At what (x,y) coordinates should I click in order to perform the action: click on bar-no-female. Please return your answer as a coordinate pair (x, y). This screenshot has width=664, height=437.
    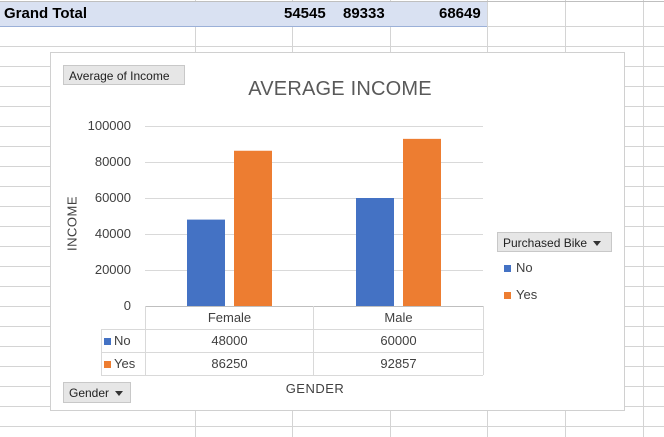
    Looking at the image, I should click on (206, 262).